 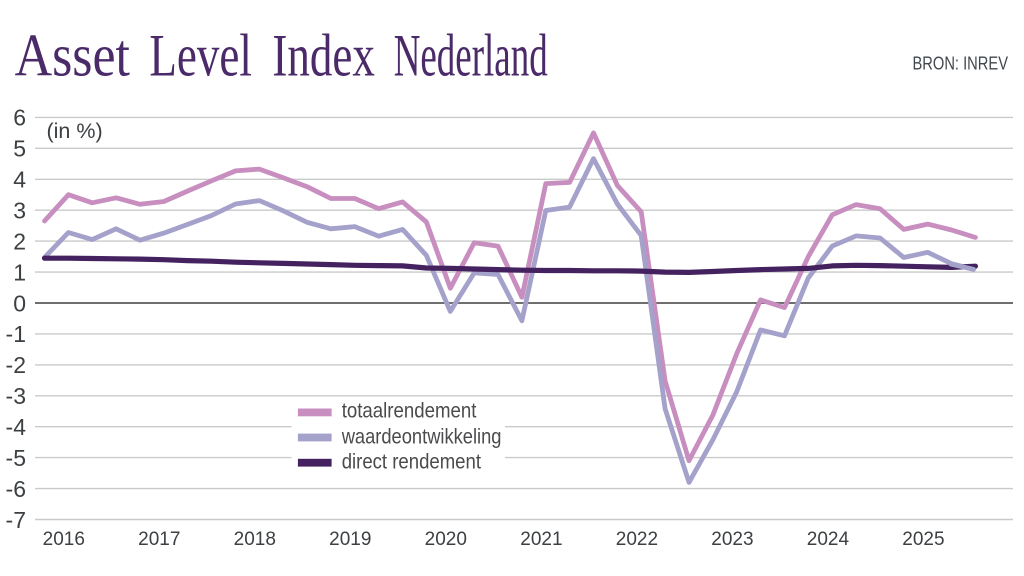 What do you see at coordinates (200, 56) in the screenshot?
I see `svg-text: Level` at bounding box center [200, 56].